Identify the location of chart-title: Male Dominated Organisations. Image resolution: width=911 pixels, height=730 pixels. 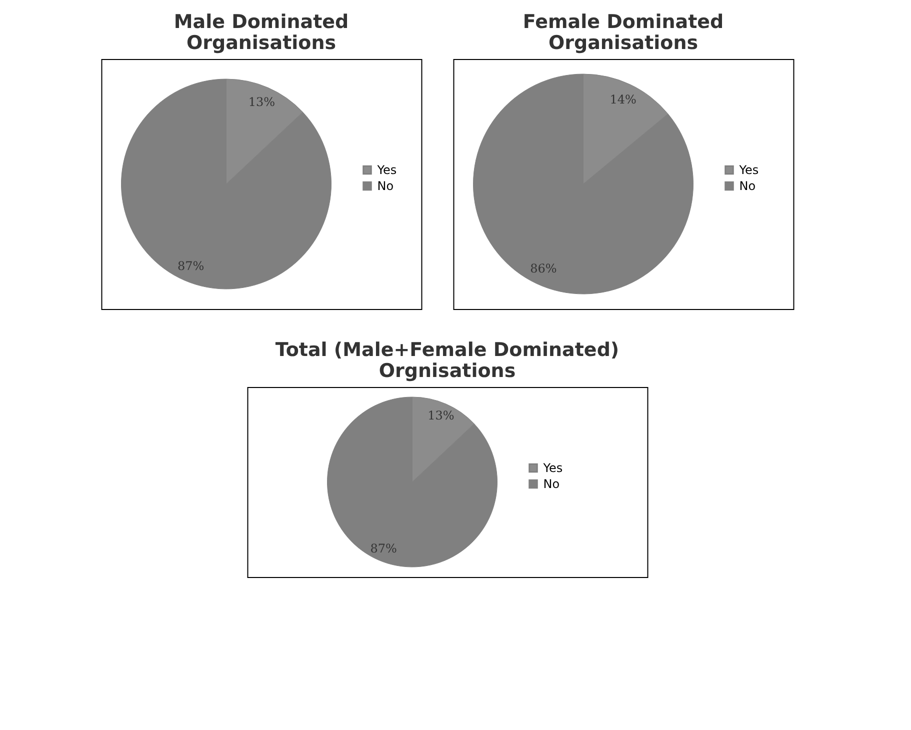
(261, 32).